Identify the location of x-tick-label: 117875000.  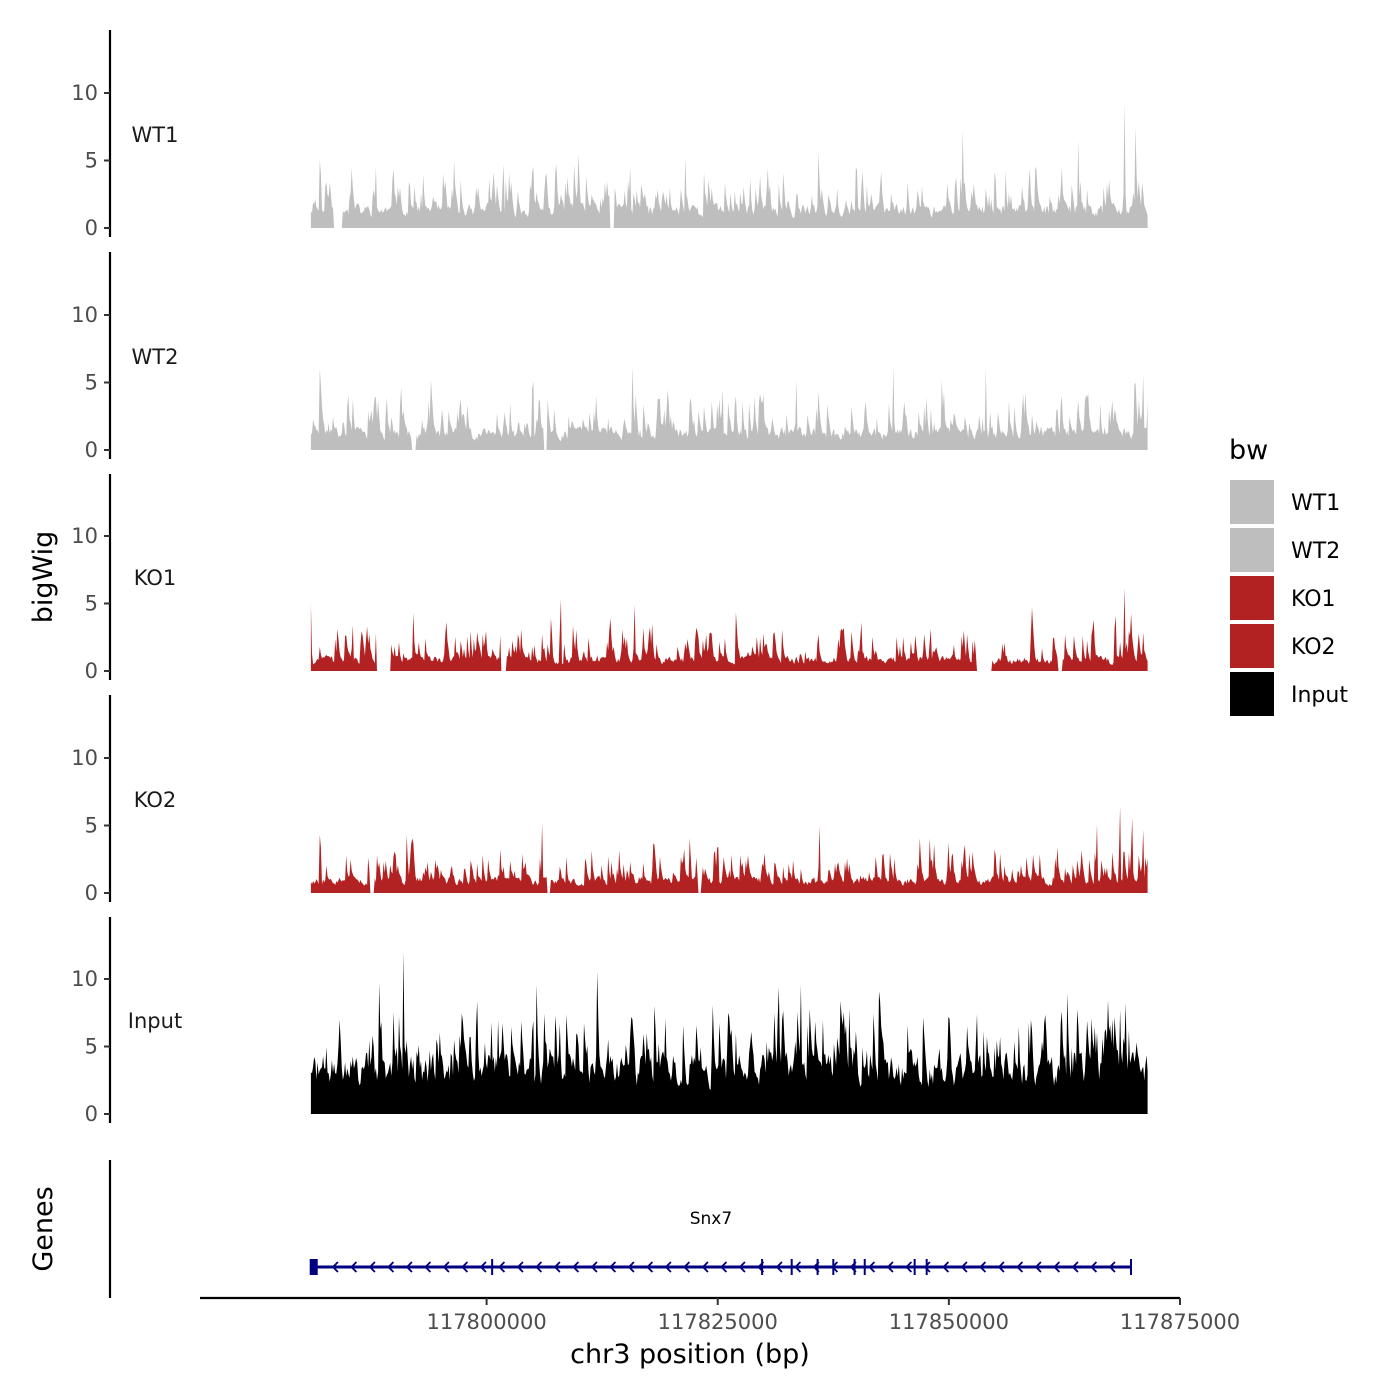
(1180, 1322).